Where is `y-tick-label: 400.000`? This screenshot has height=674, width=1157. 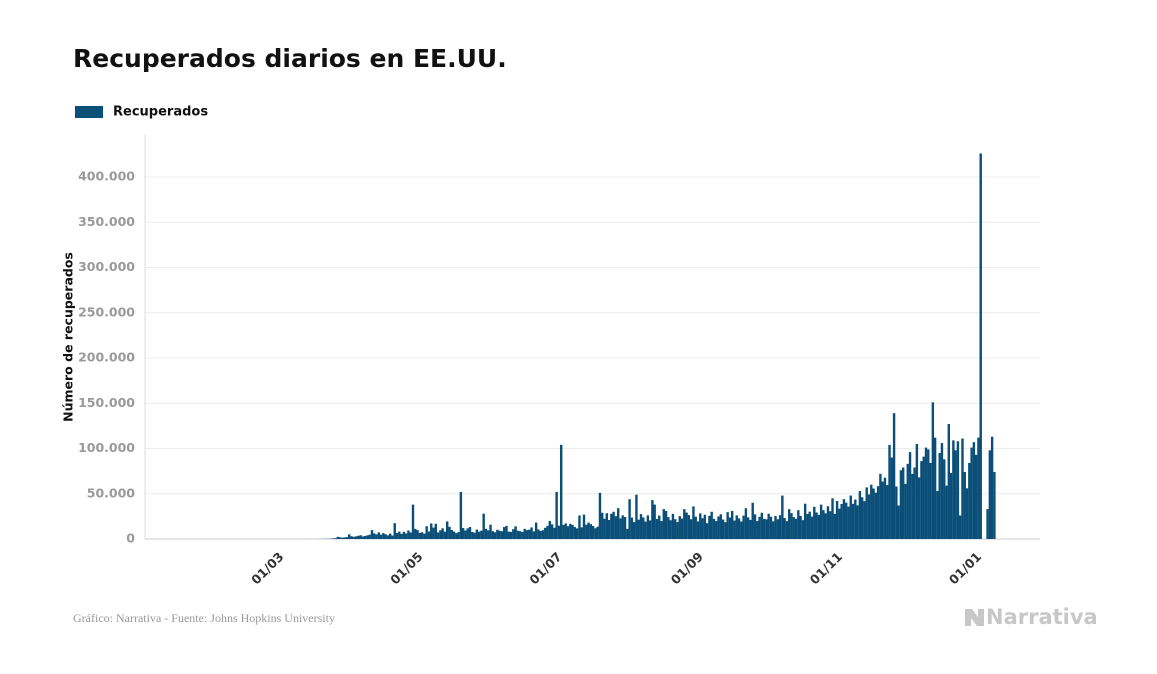 y-tick-label: 400.000 is located at coordinates (106, 176).